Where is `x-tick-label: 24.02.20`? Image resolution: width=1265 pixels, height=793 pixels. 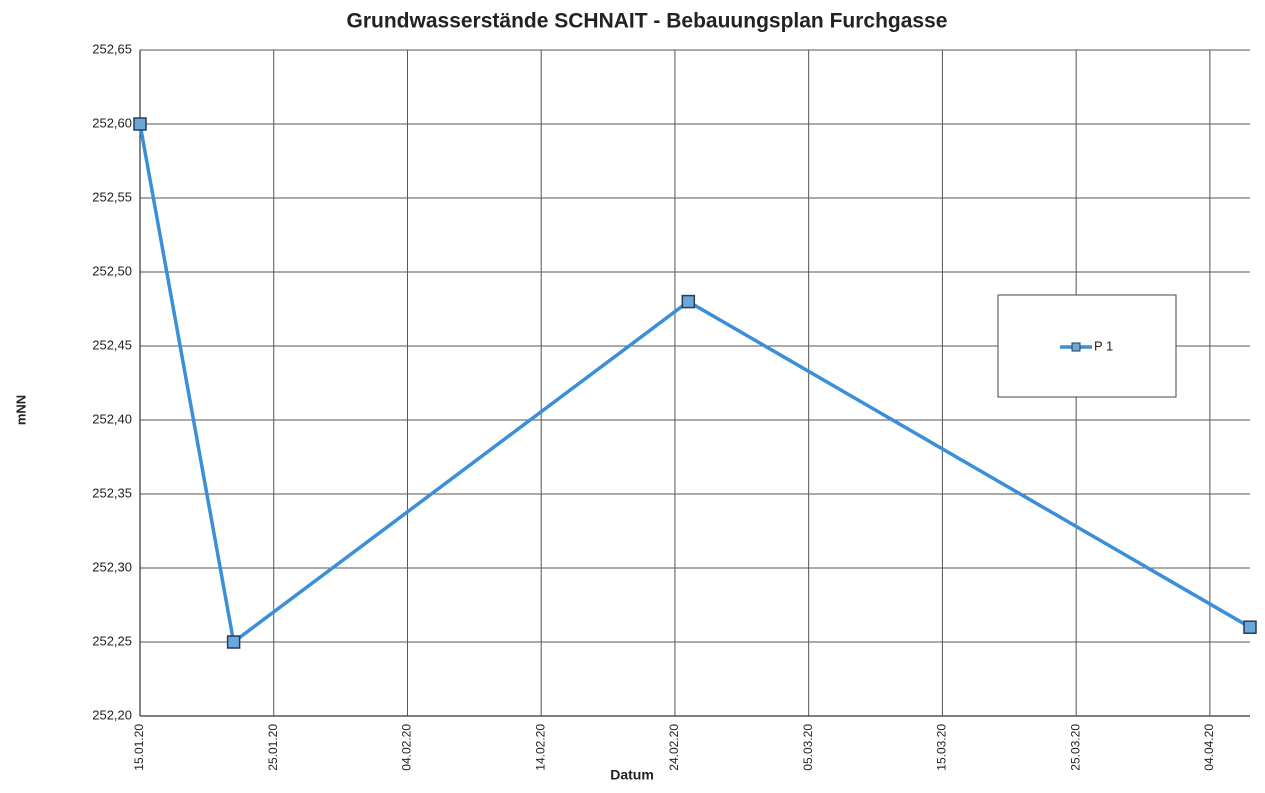
x-tick-label: 24.02.20 is located at coordinates (674, 747).